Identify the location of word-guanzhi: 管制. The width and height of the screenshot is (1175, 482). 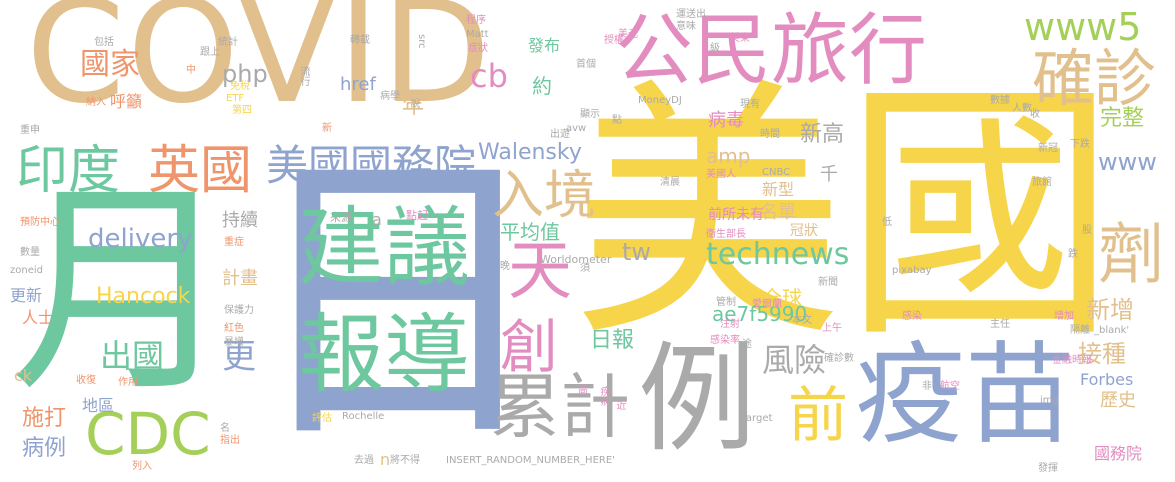
(726, 302).